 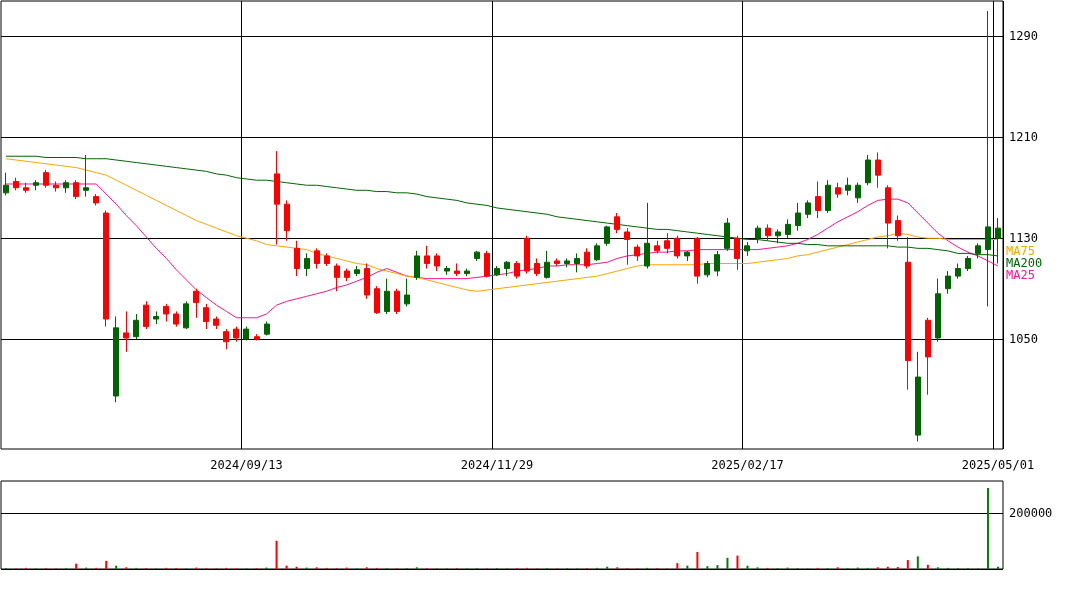 What do you see at coordinates (1020, 251) in the screenshot?
I see `series-label: MA75` at bounding box center [1020, 251].